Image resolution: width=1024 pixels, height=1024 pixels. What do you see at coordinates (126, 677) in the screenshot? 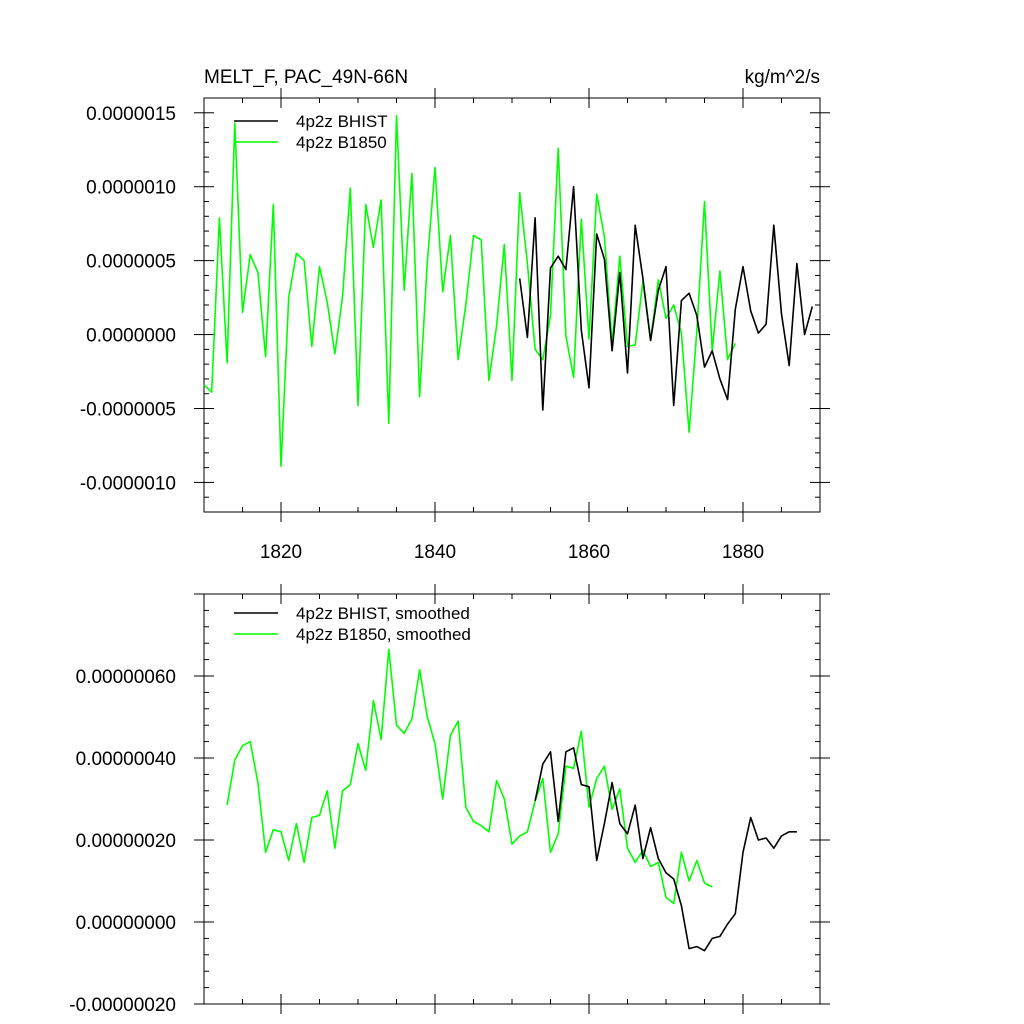
I see `y-tick-label: 0.00000060` at bounding box center [126, 677].